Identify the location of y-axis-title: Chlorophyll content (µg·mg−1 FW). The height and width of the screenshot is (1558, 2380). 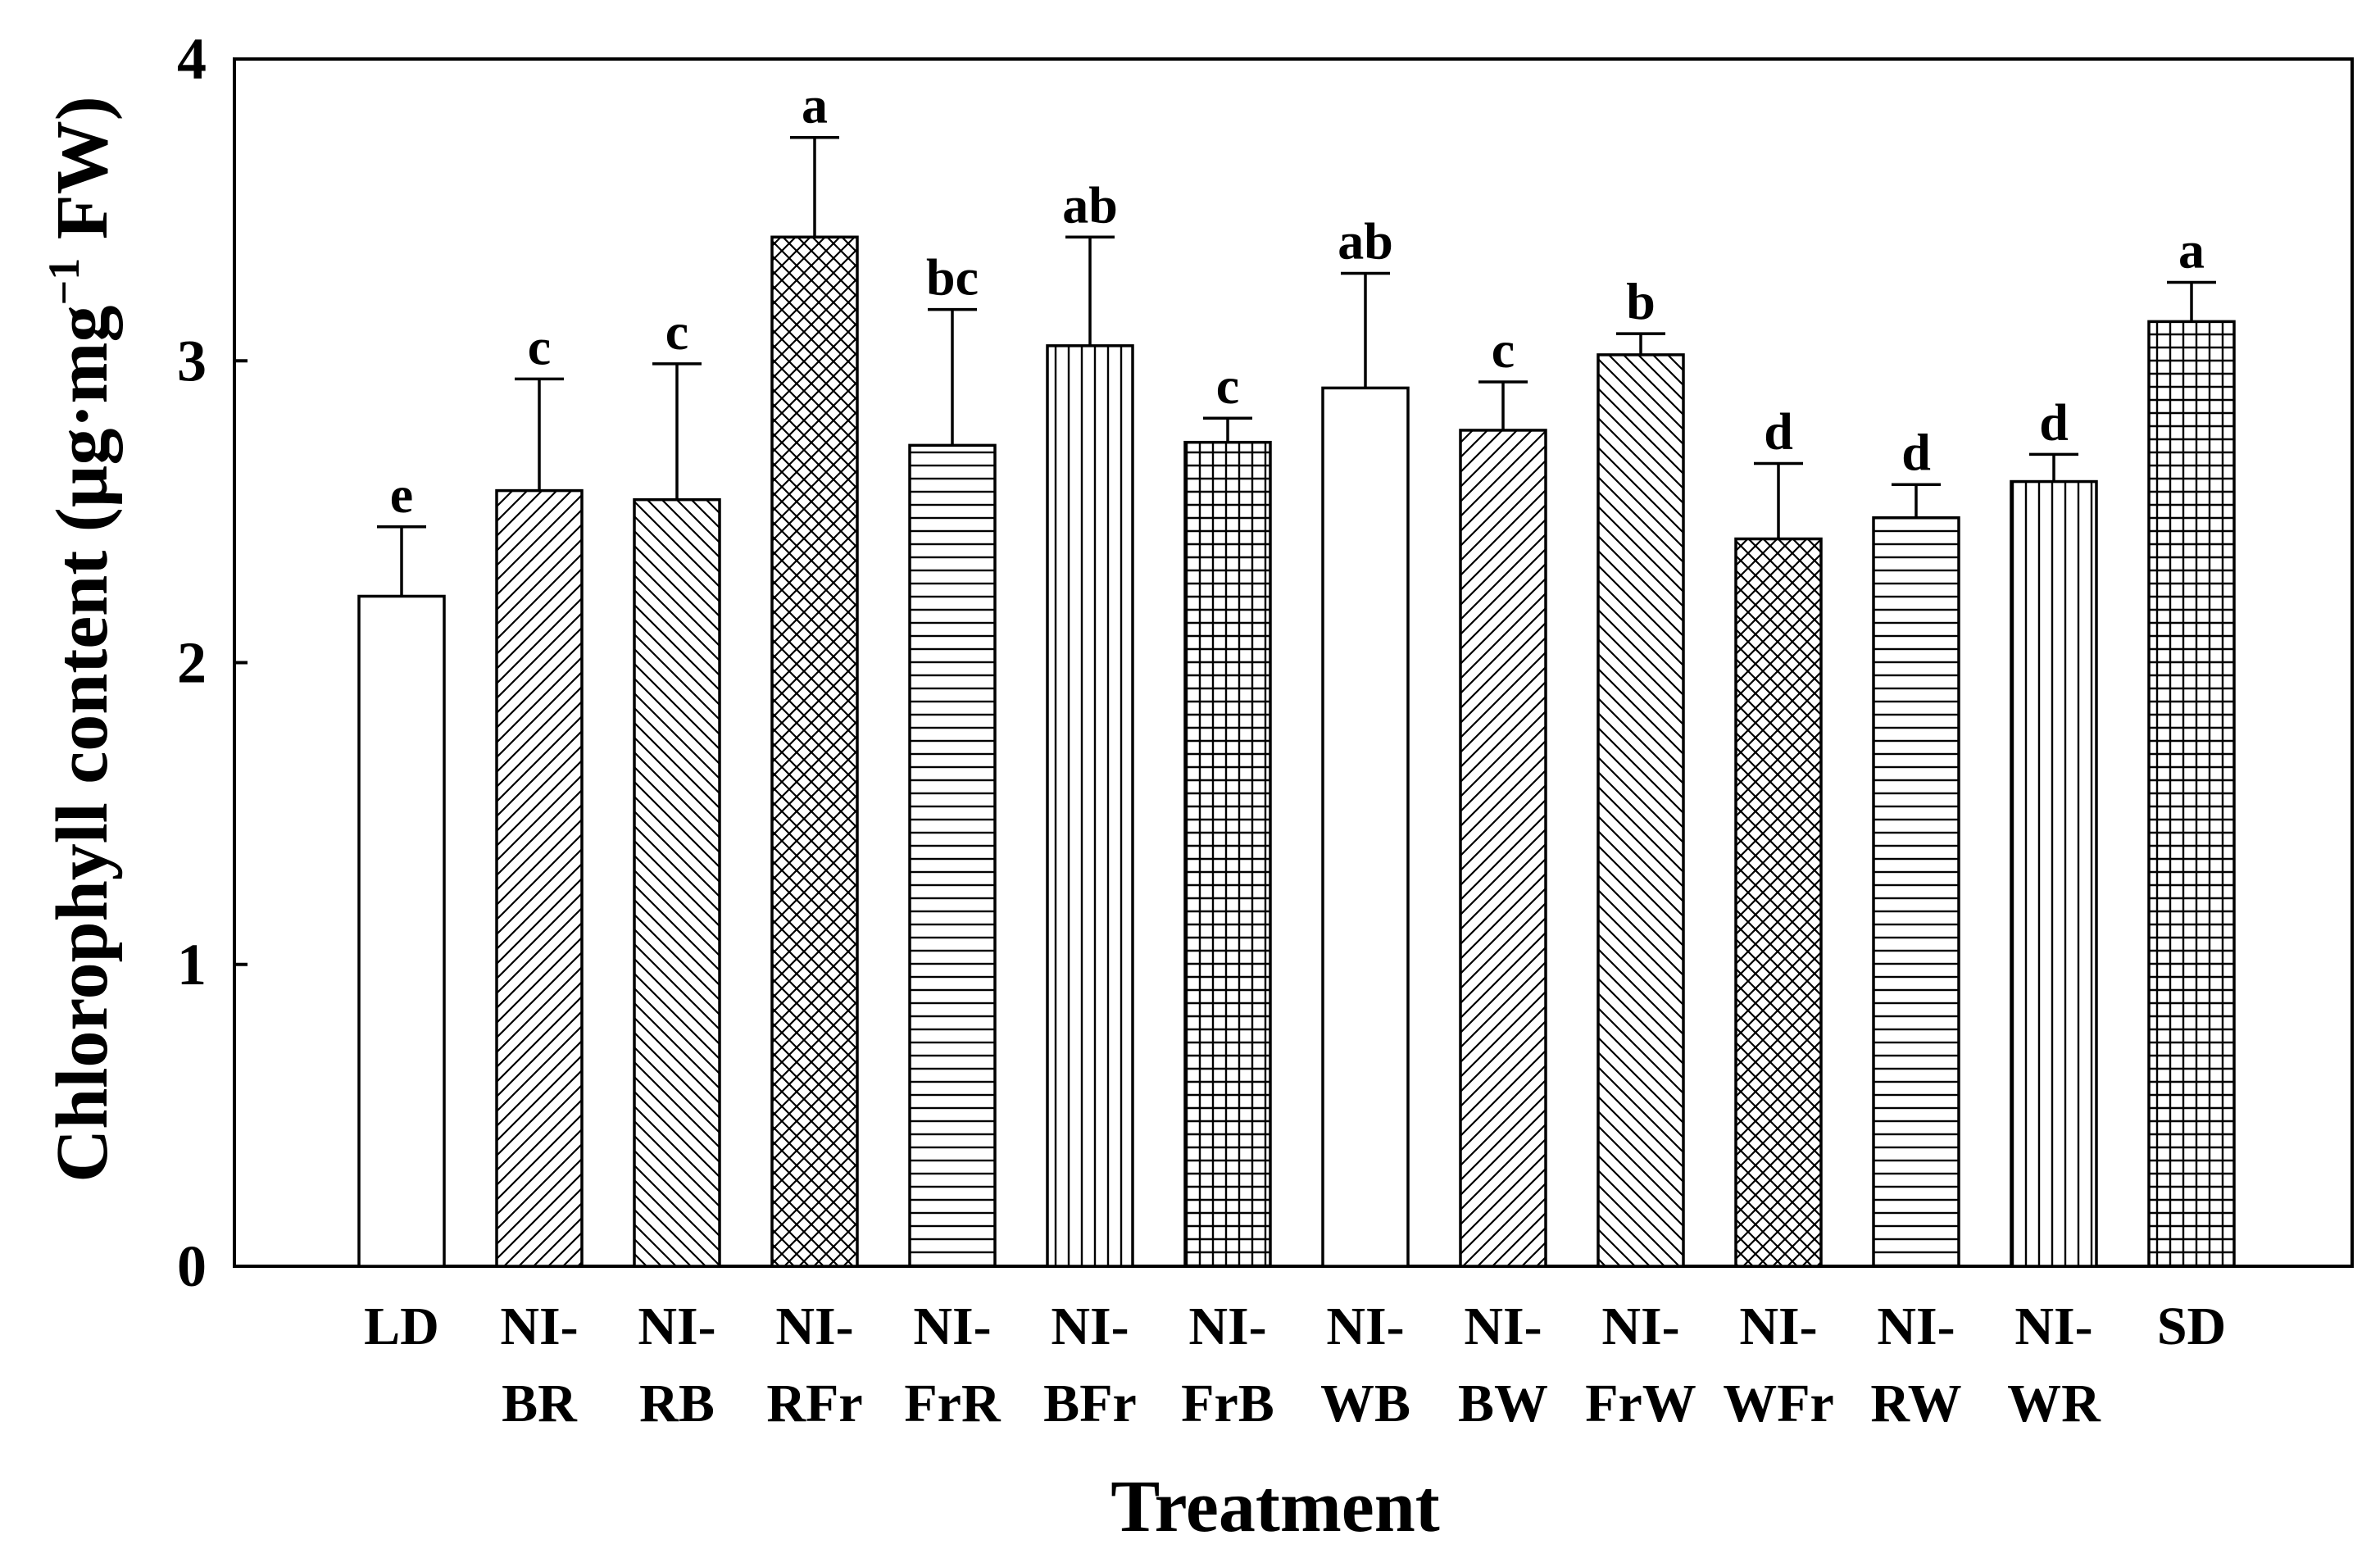
(81, 639).